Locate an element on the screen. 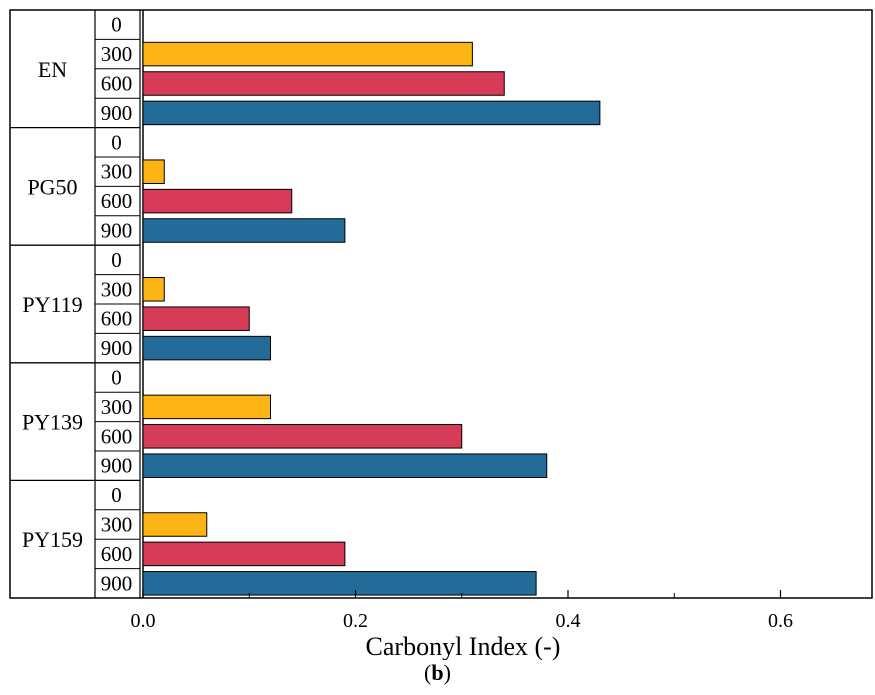 The height and width of the screenshot is (695, 875). group-label-py119: PY119 is located at coordinates (52, 304).